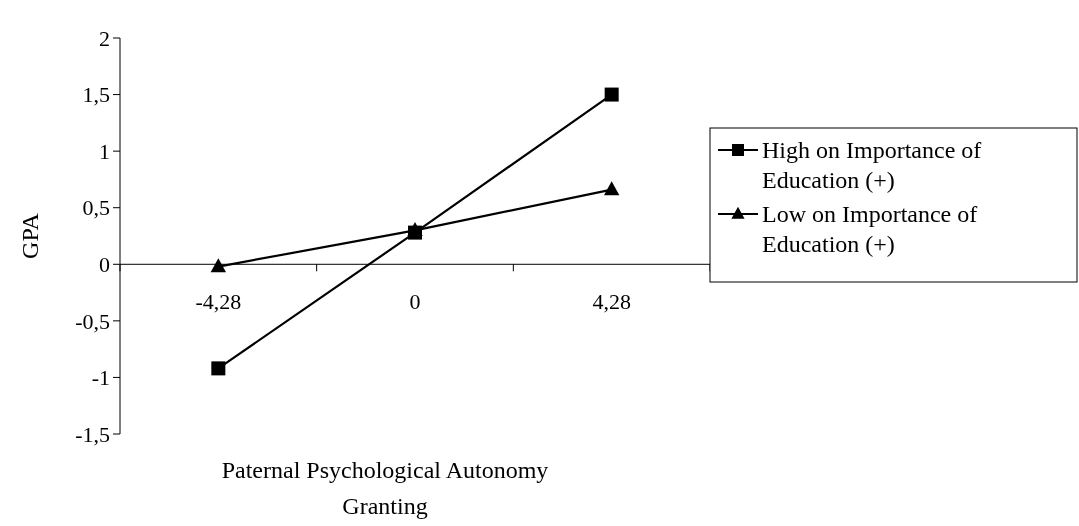  What do you see at coordinates (385, 488) in the screenshot?
I see `x-axis-title: Paternal Psychological Autonomy Granting` at bounding box center [385, 488].